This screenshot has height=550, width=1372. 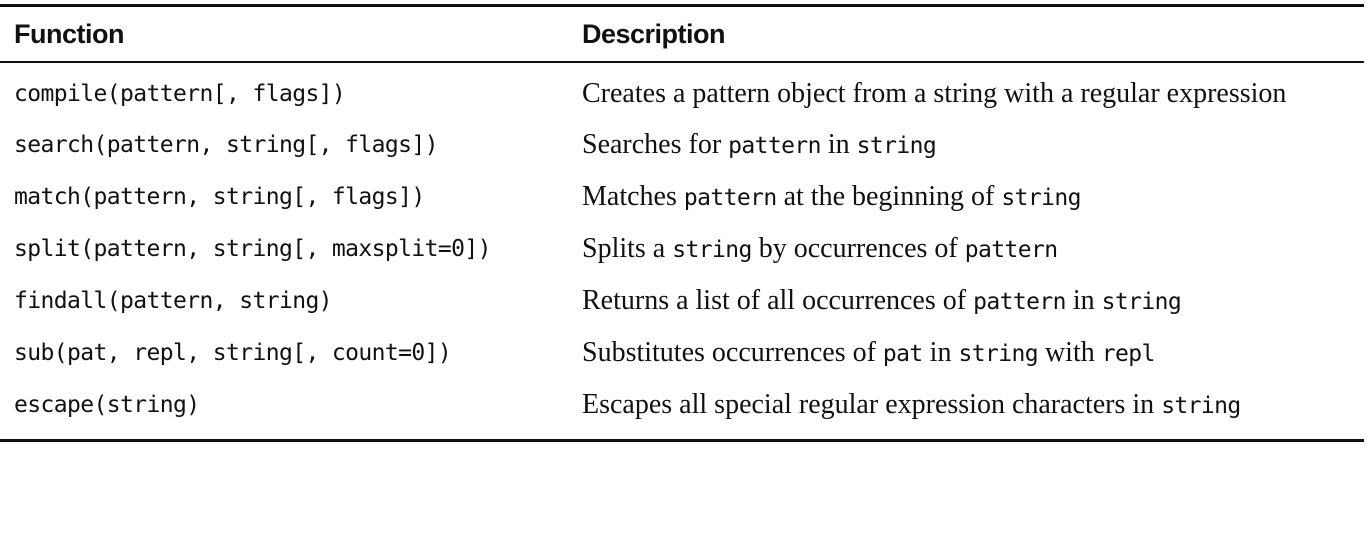 What do you see at coordinates (173, 301) in the screenshot?
I see `function-signature: findall(pattern, string)` at bounding box center [173, 301].